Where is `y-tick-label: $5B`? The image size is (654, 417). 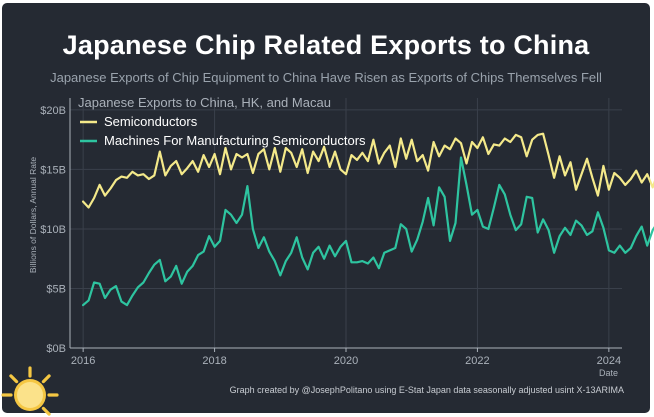
y-tick-label: $5B is located at coordinates (56, 289).